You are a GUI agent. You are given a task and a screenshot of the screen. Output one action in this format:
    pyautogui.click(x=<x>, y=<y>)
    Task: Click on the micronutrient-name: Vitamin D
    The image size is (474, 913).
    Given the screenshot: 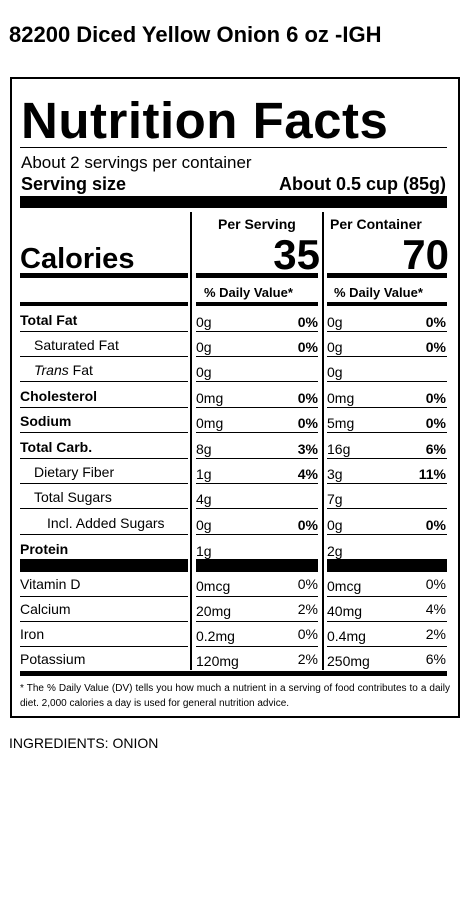 What is the action you would take?
    pyautogui.click(x=50, y=584)
    